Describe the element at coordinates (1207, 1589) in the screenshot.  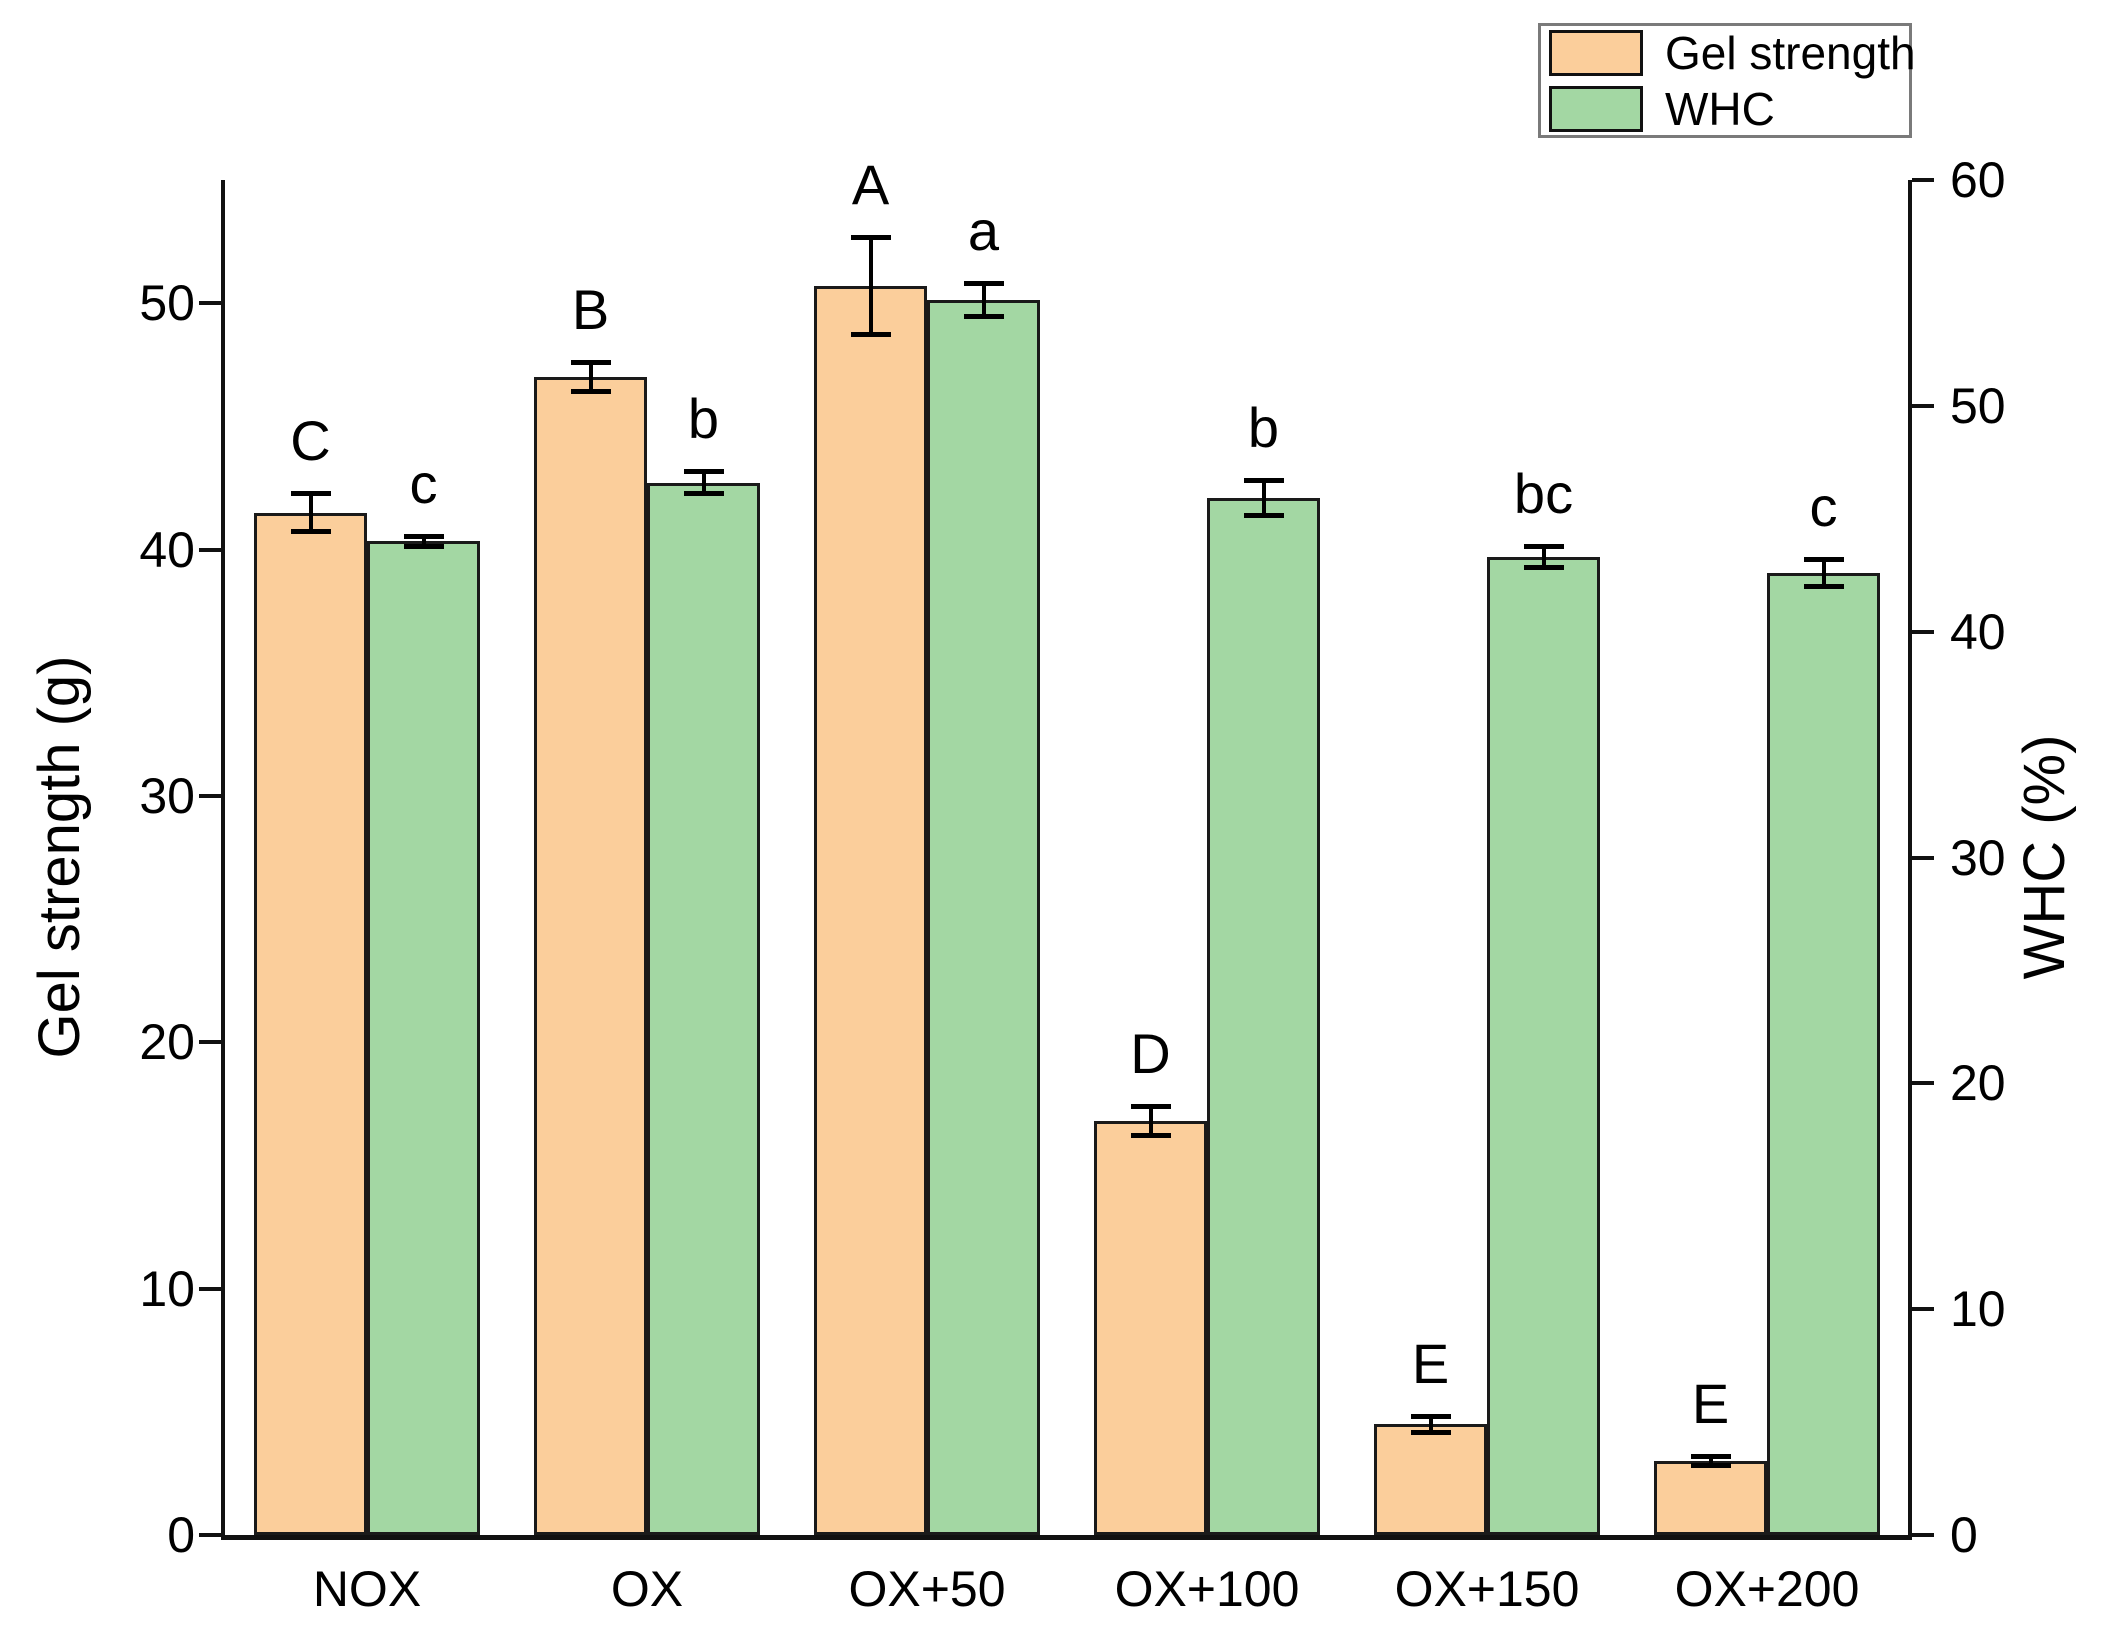
I see `x-axis-category-label: OX+100` at that location.